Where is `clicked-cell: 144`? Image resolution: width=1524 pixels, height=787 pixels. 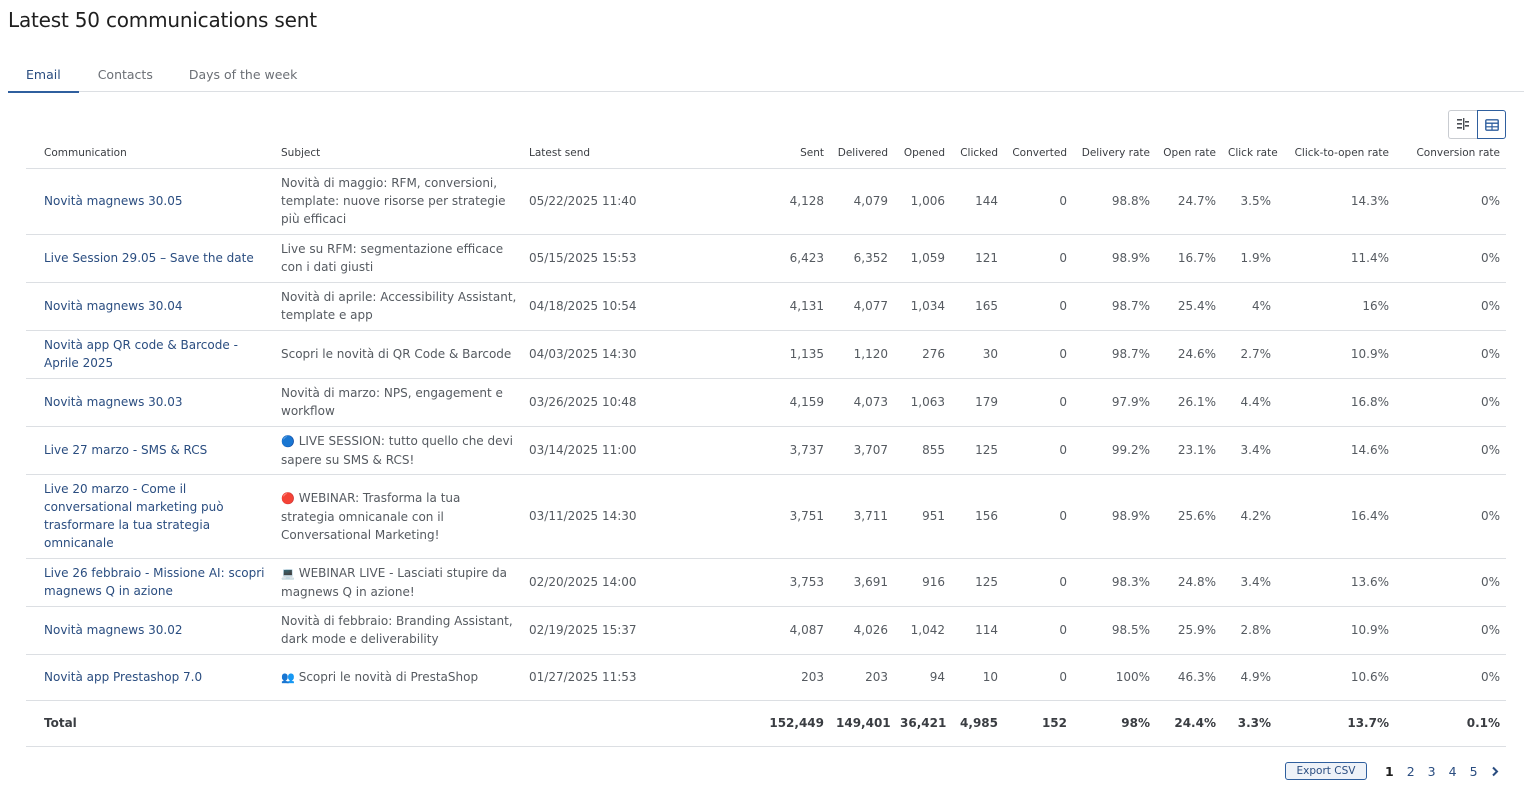 clicked-cell: 144 is located at coordinates (977, 201).